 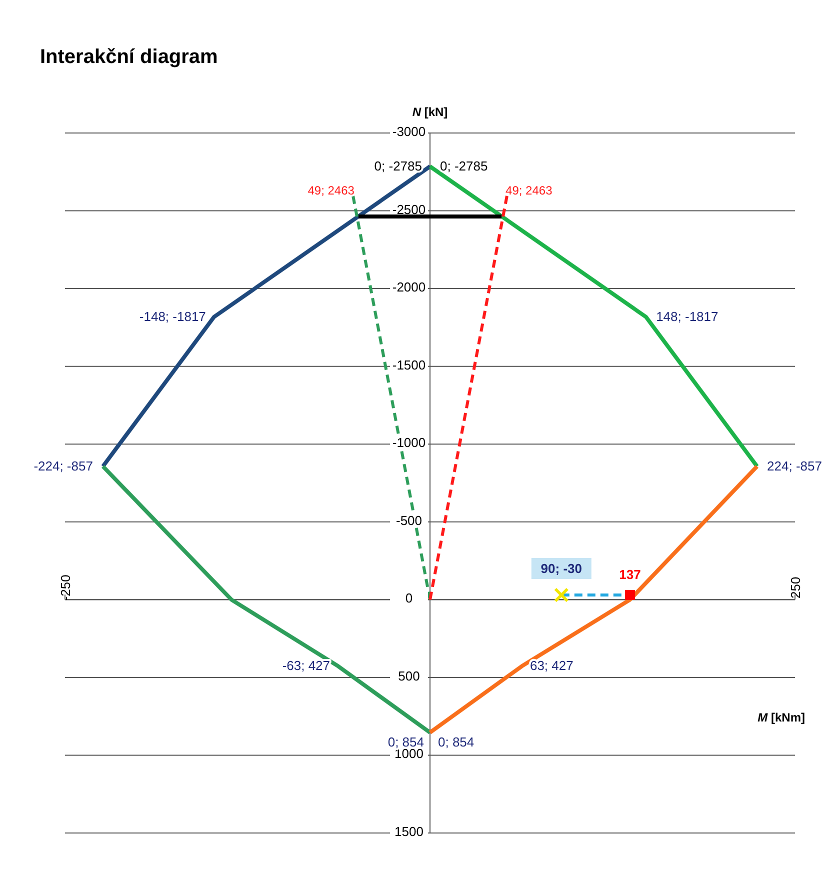 I want to click on y-tick-label: -1500, so click(x=409, y=364).